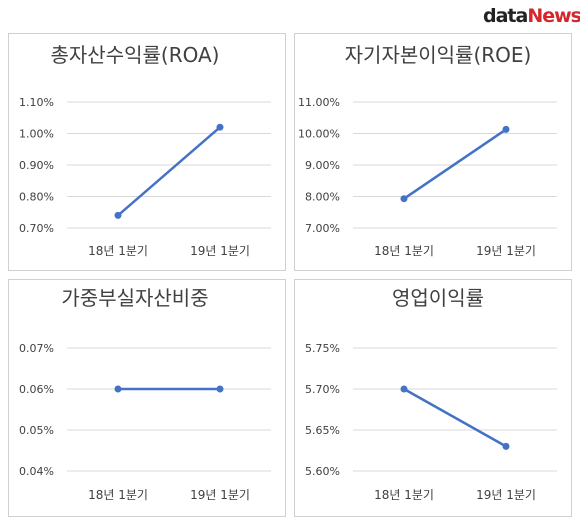  Describe the element at coordinates (322, 197) in the screenshot. I see `y-tick-label: 8.00%` at that location.